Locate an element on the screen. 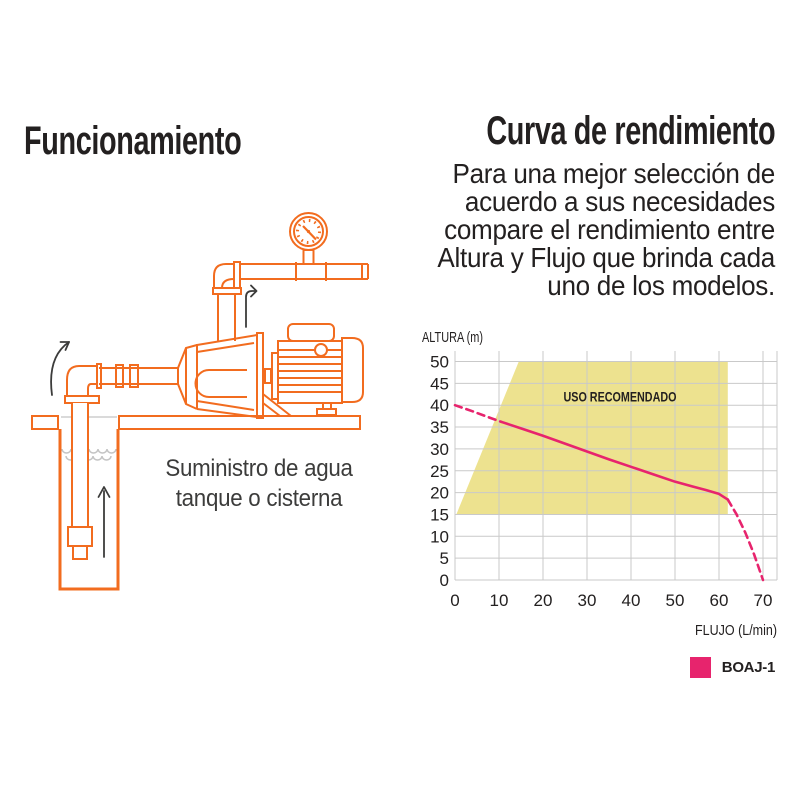  x-tick-label: 40 is located at coordinates (631, 600).